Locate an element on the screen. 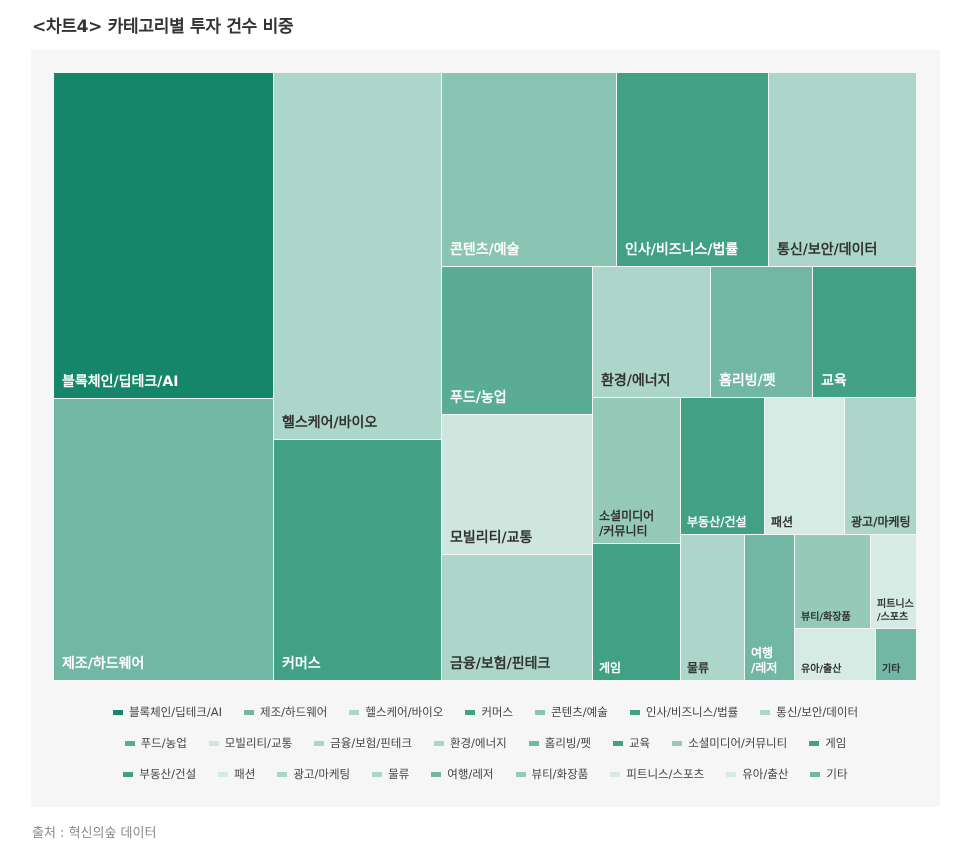 The height and width of the screenshot is (852, 962). treemap-label: 인사/비즈니스/법률 is located at coordinates (681, 249).